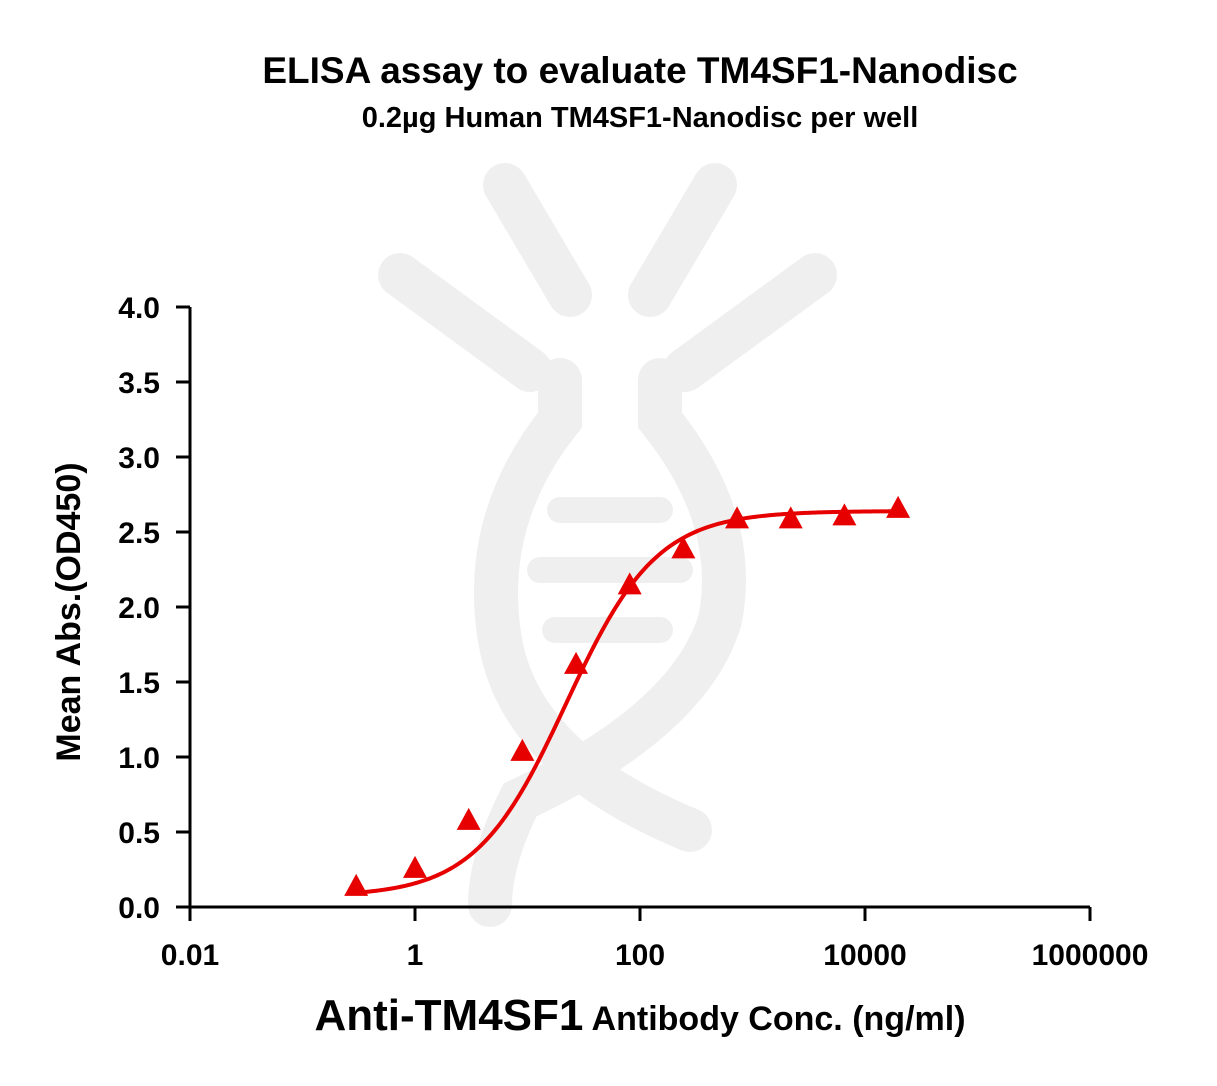 This screenshot has height=1086, width=1217. Describe the element at coordinates (139, 683) in the screenshot. I see `y-tick-label: 1.5` at that location.